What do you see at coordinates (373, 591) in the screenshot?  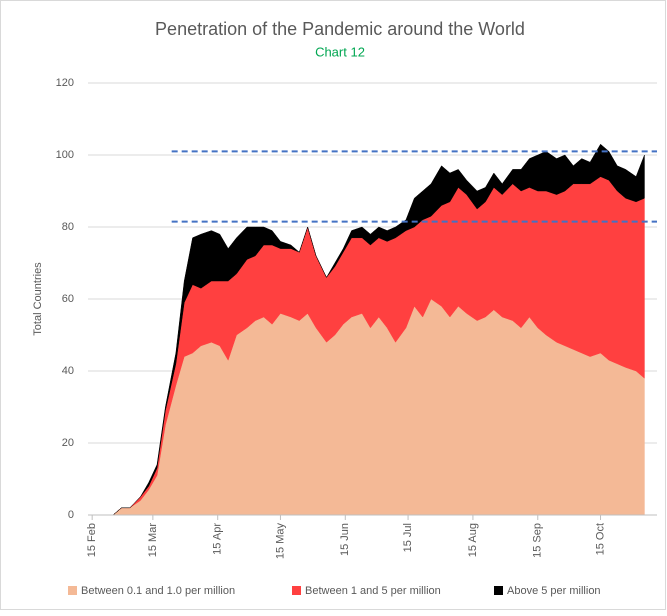 I see `legend-label: Between 1 and 5 per million` at bounding box center [373, 591].